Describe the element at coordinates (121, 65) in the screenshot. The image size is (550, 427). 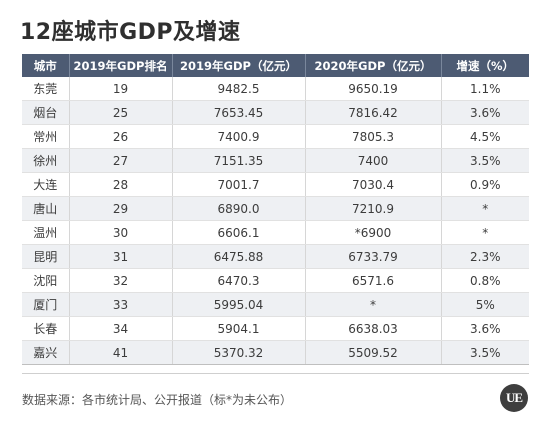
I see `header-rank-2019: 2019年GDP排名` at that location.